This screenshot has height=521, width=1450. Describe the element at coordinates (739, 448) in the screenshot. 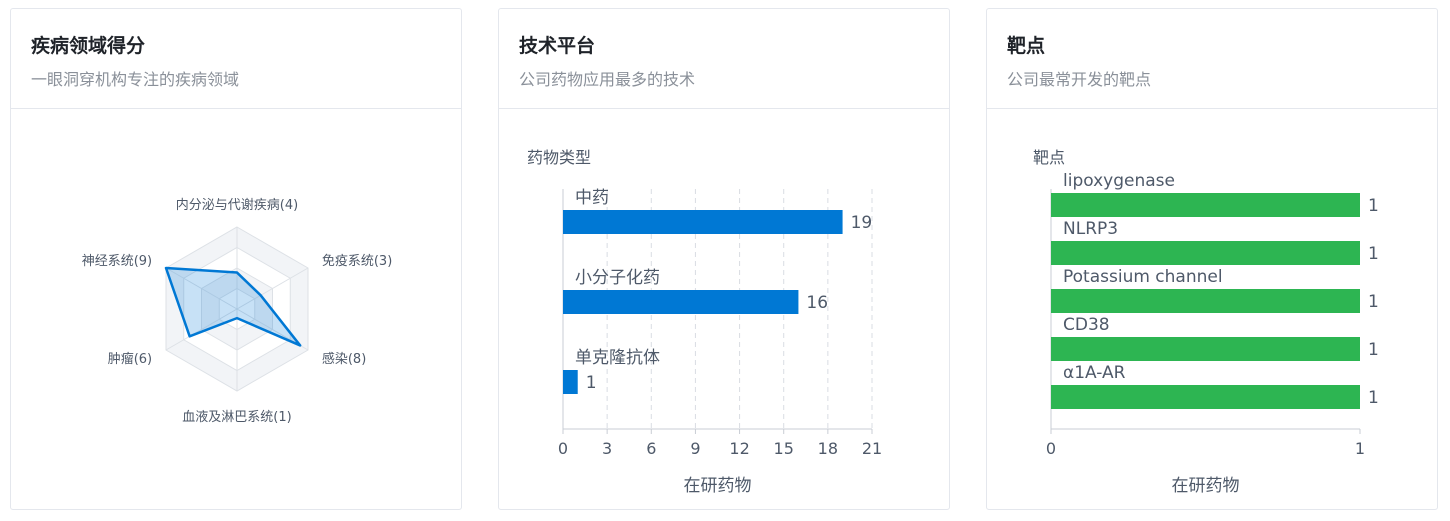

I see `x-tick-label: 12` at that location.